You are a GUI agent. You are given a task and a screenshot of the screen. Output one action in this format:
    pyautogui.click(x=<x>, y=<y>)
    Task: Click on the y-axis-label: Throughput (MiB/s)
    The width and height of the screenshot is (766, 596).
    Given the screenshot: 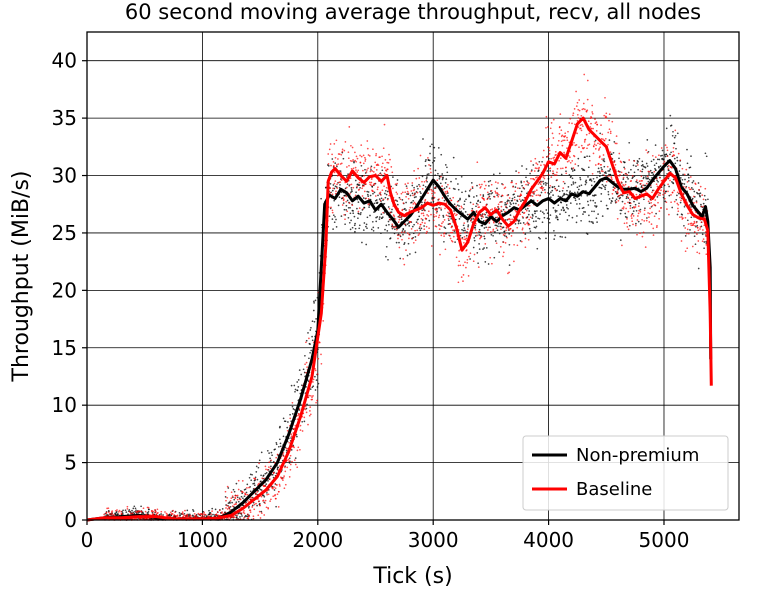 What is the action you would take?
    pyautogui.click(x=21, y=276)
    